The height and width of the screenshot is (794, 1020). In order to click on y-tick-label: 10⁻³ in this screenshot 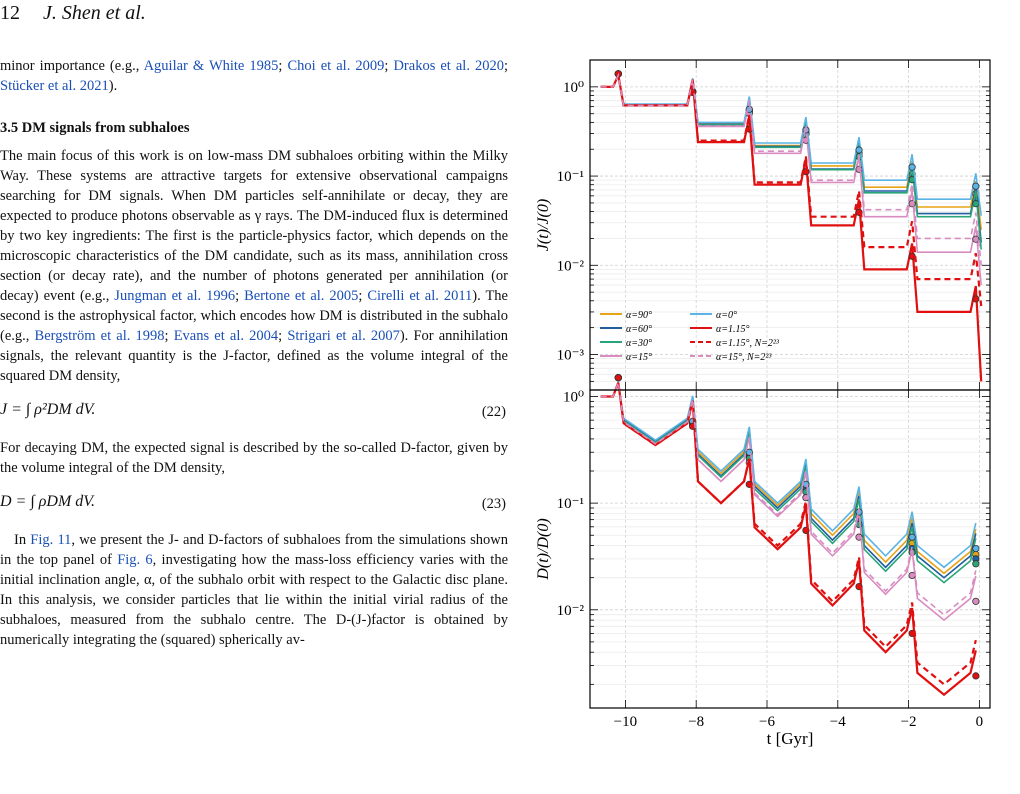, I will do `click(571, 355)`.